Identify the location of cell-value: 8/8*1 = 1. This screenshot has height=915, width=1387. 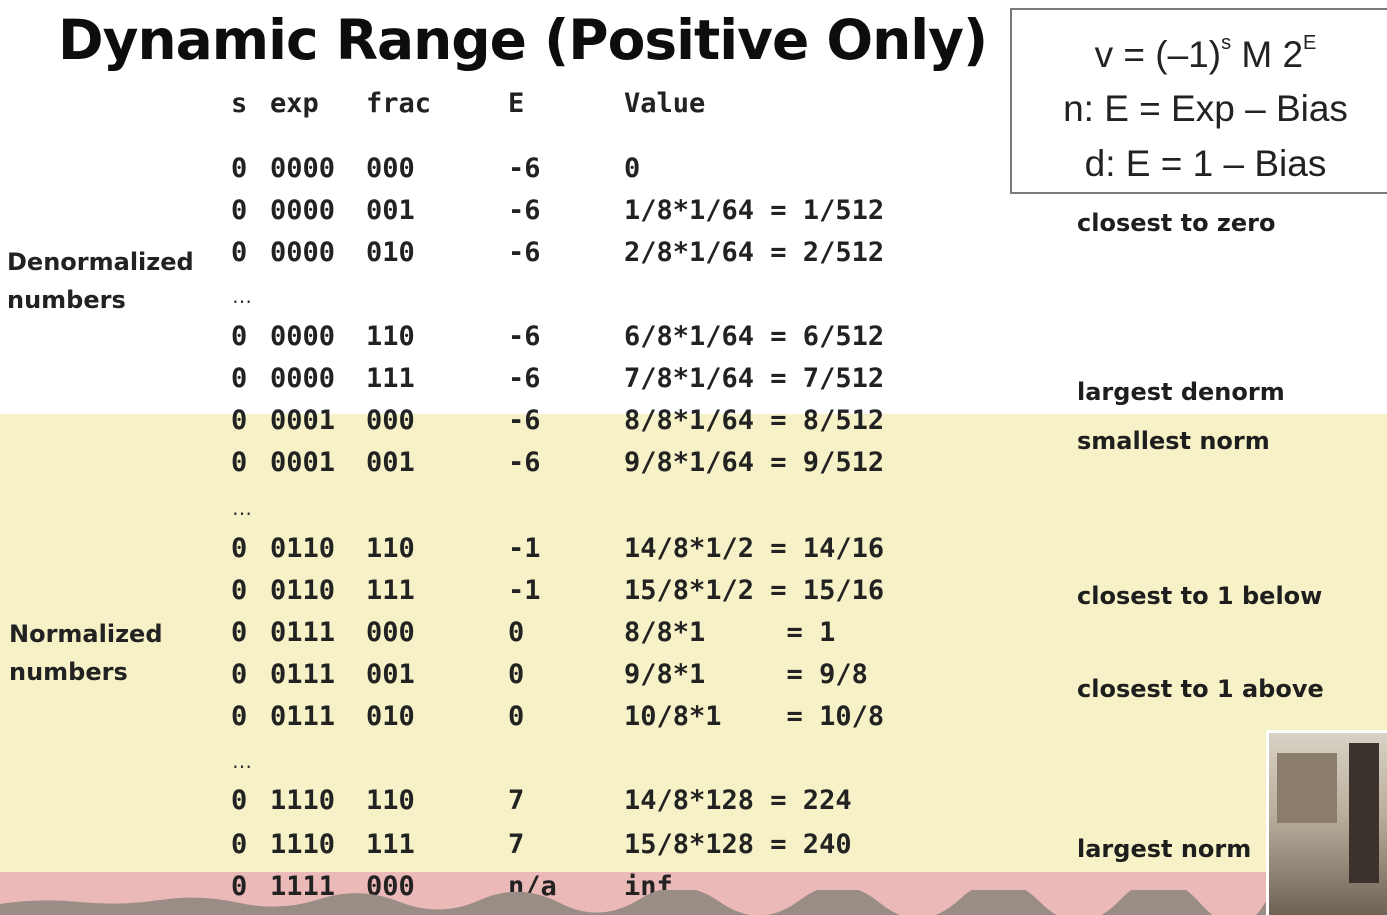
(730, 632).